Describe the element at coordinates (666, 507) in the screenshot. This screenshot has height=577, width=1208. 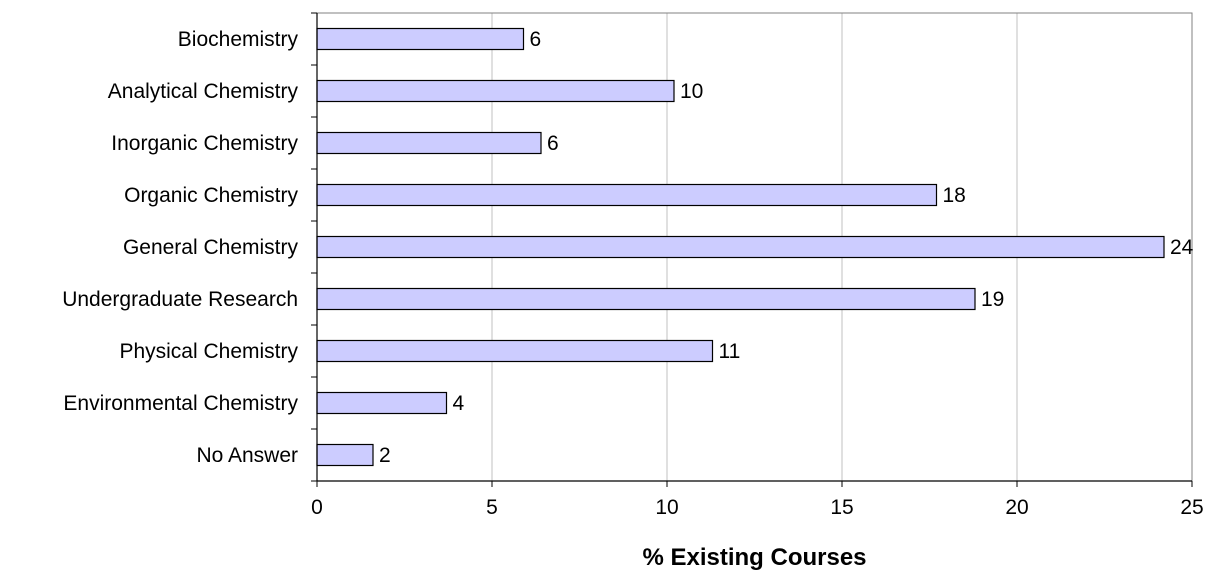
I see `x-tick-label-2: 10` at that location.